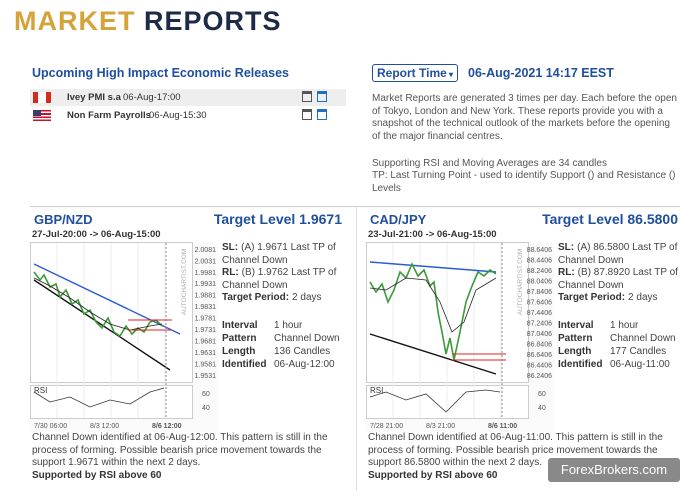 The image size is (700, 491). Describe the element at coordinates (539, 271) in the screenshot. I see `y-tick-label: 88.2406` at that location.